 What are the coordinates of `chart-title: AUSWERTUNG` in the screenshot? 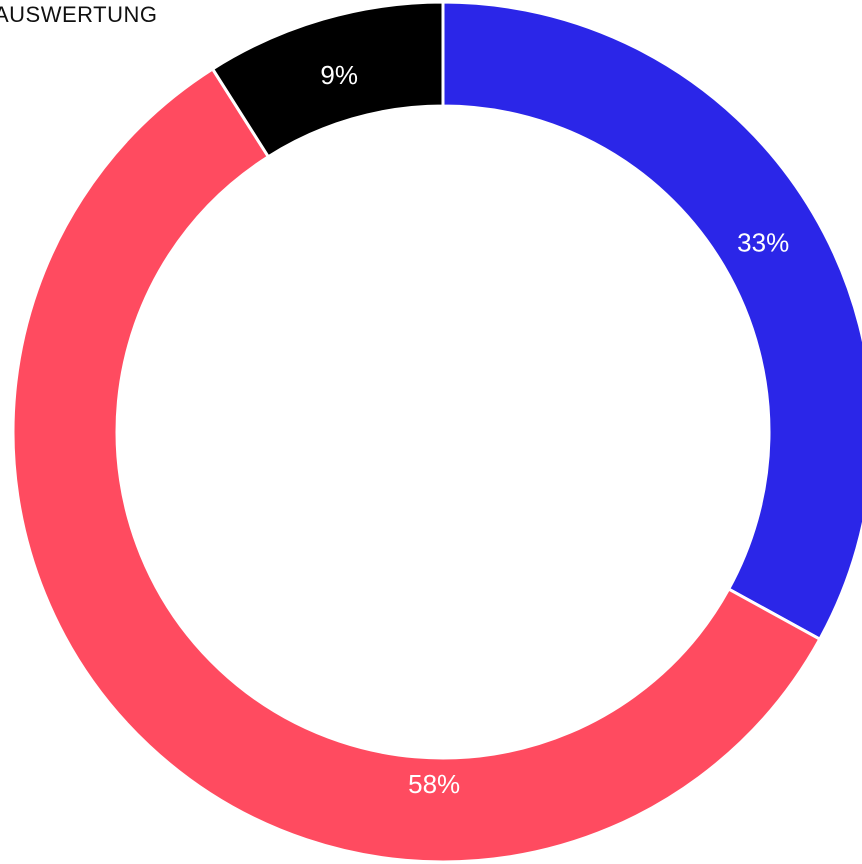 It's located at (79, 14).